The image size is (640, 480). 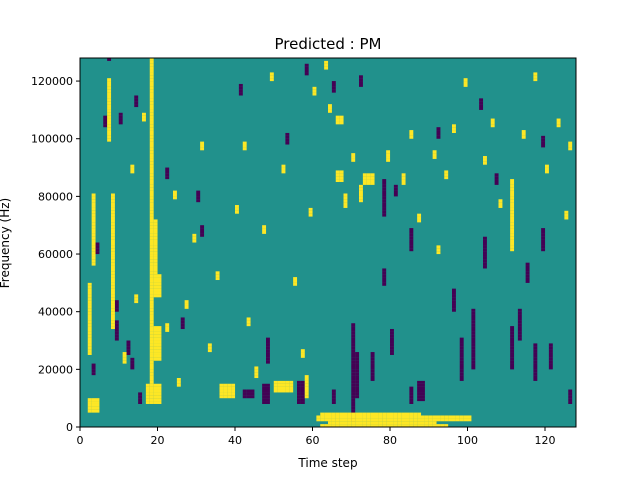 I want to click on y-tick-label: 0, so click(x=69, y=427).